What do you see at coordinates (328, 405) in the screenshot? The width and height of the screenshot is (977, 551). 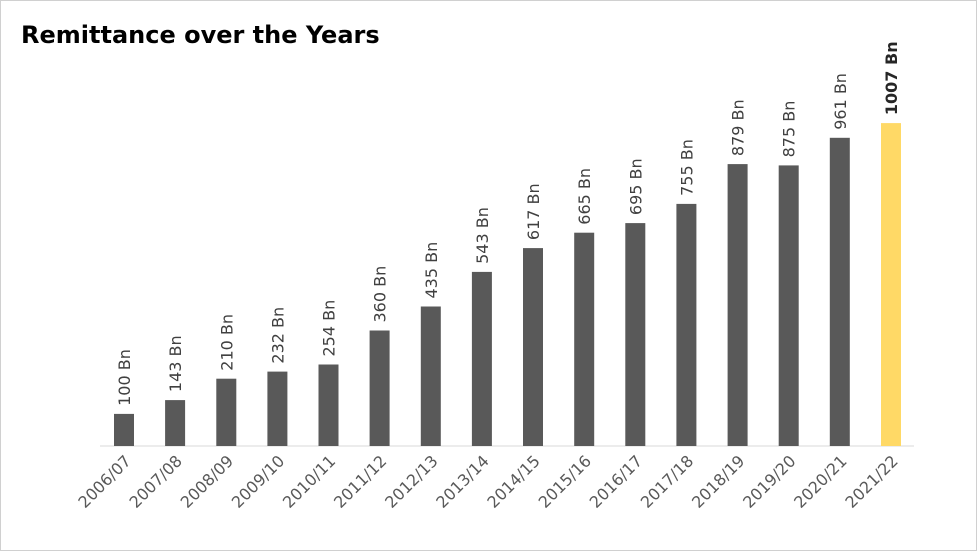 I see `bar-2010/11` at bounding box center [328, 405].